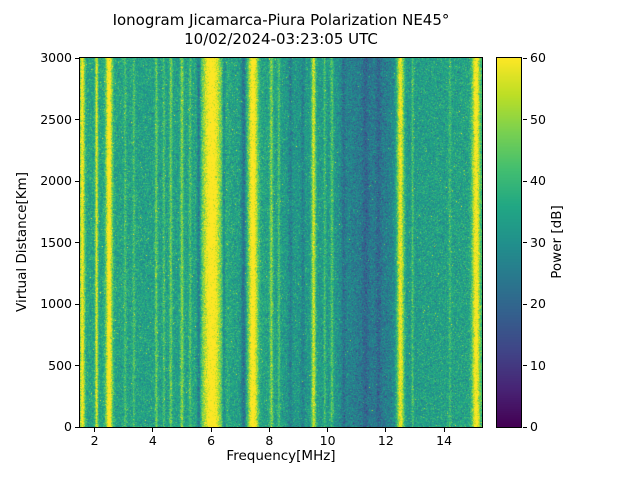  I want to click on x-tick-label: 14, so click(444, 440).